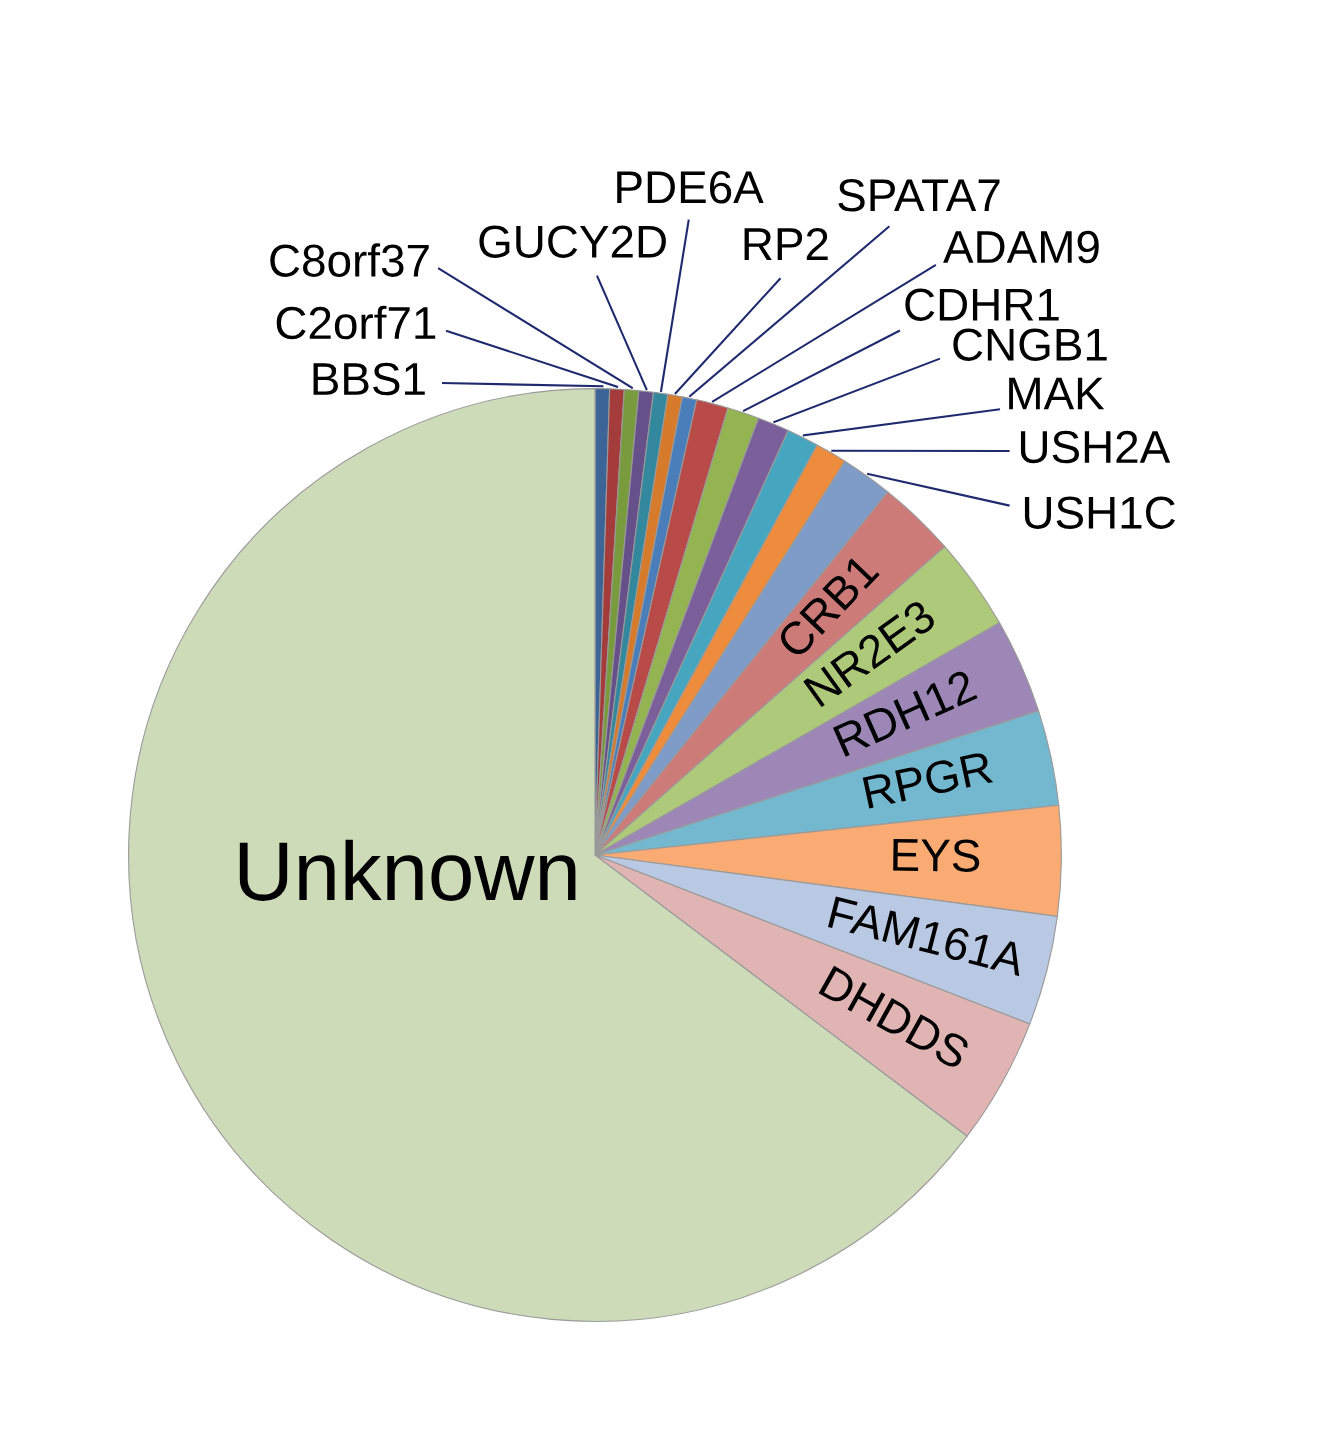 The width and height of the screenshot is (1328, 1440). I want to click on slice-label: RP2, so click(786, 243).